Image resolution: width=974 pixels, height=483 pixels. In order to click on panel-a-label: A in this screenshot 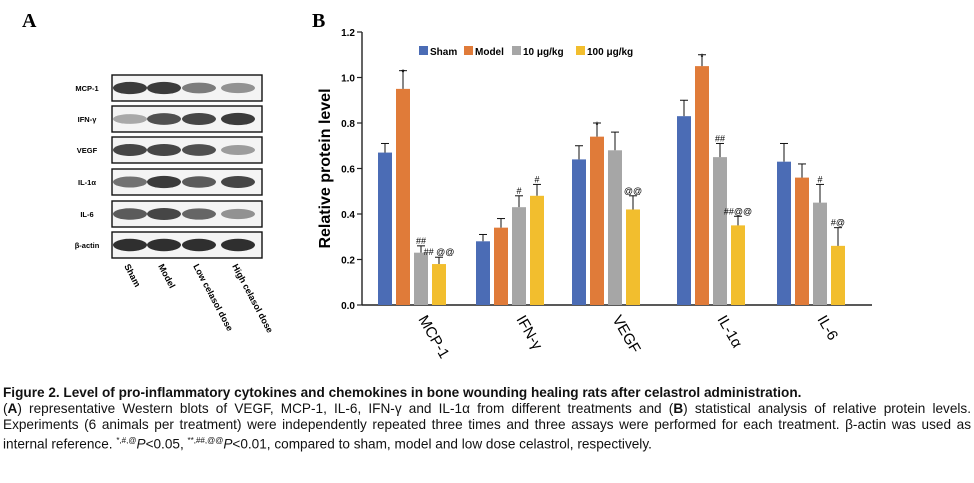, I will do `click(29, 21)`.